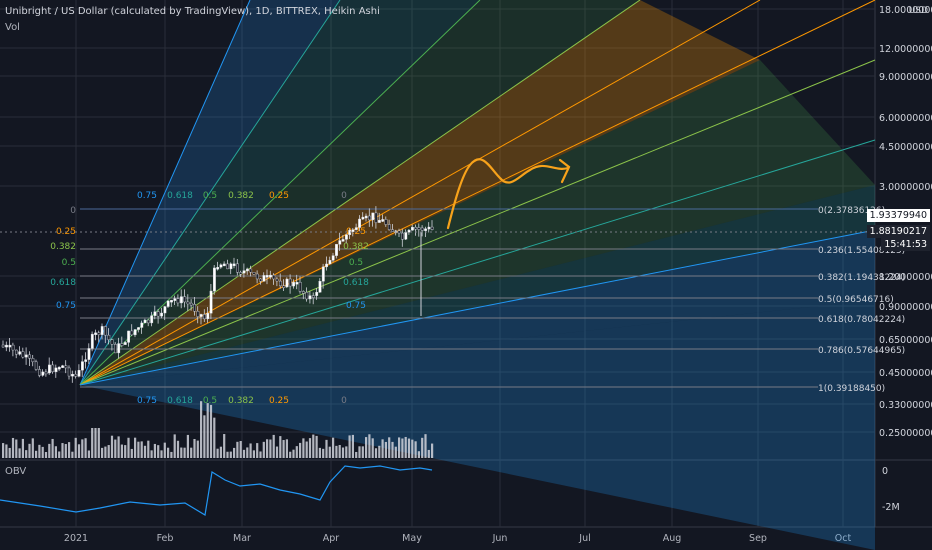  What do you see at coordinates (564, 171) in the screenshot?
I see `annotation-arrowhead` at bounding box center [564, 171].